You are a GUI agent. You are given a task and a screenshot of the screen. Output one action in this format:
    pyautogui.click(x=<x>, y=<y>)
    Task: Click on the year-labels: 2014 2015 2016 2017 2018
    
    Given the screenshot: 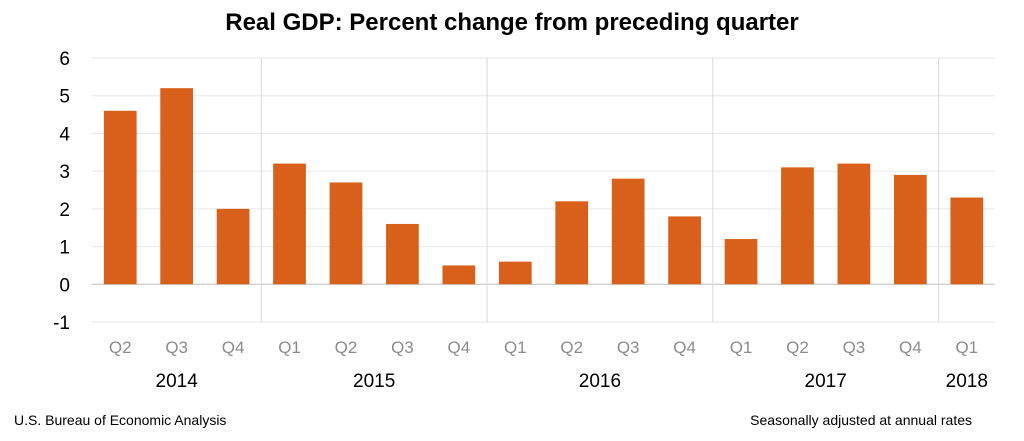 What is the action you would take?
    pyautogui.click(x=572, y=381)
    